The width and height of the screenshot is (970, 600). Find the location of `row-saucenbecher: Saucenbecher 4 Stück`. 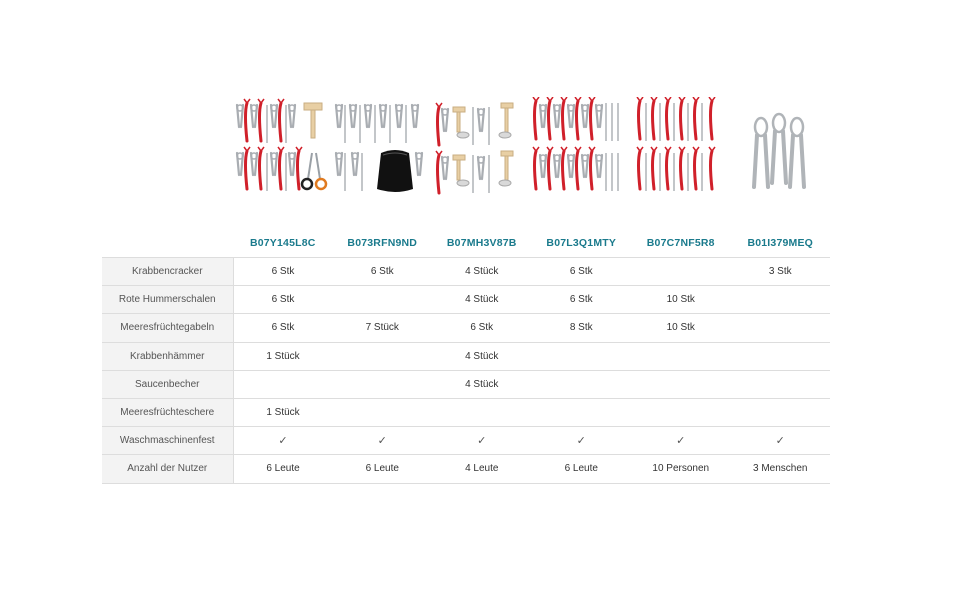

row-saucenbecher: Saucenbecher 4 Stück is located at coordinates (466, 384).